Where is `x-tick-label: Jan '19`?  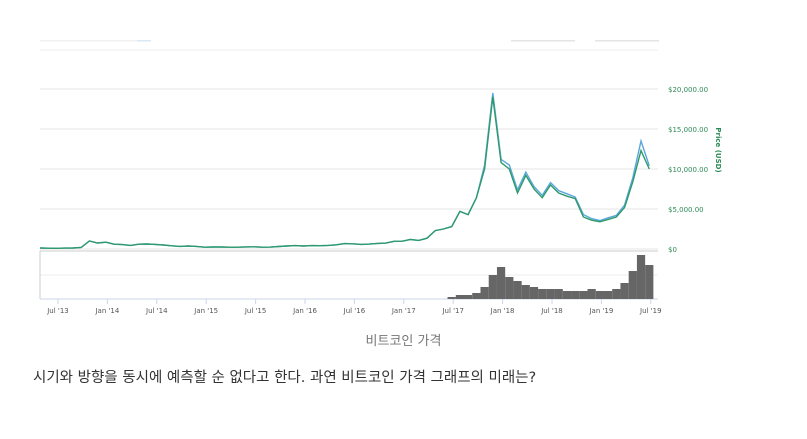 x-tick-label: Jan '19 is located at coordinates (600, 311).